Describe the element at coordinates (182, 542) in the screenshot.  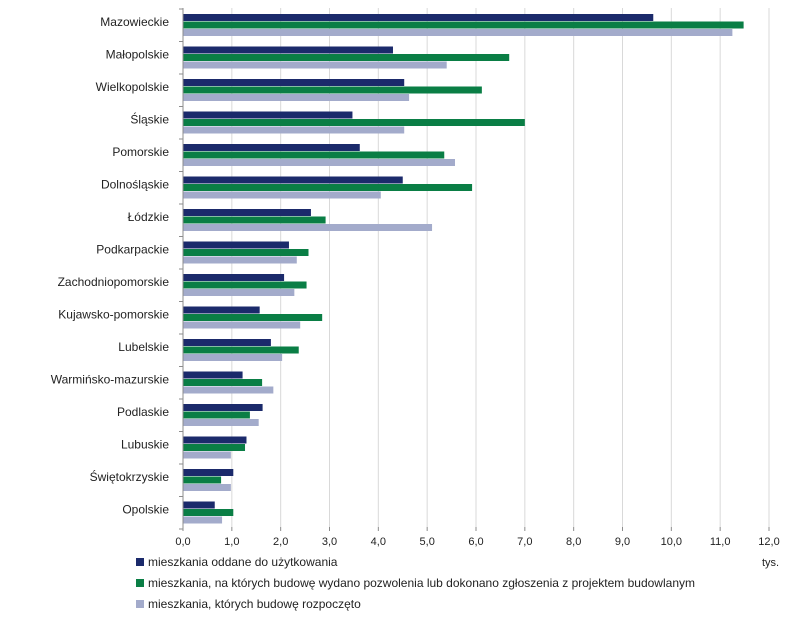
I see `x-tick-label: 0,0` at that location.